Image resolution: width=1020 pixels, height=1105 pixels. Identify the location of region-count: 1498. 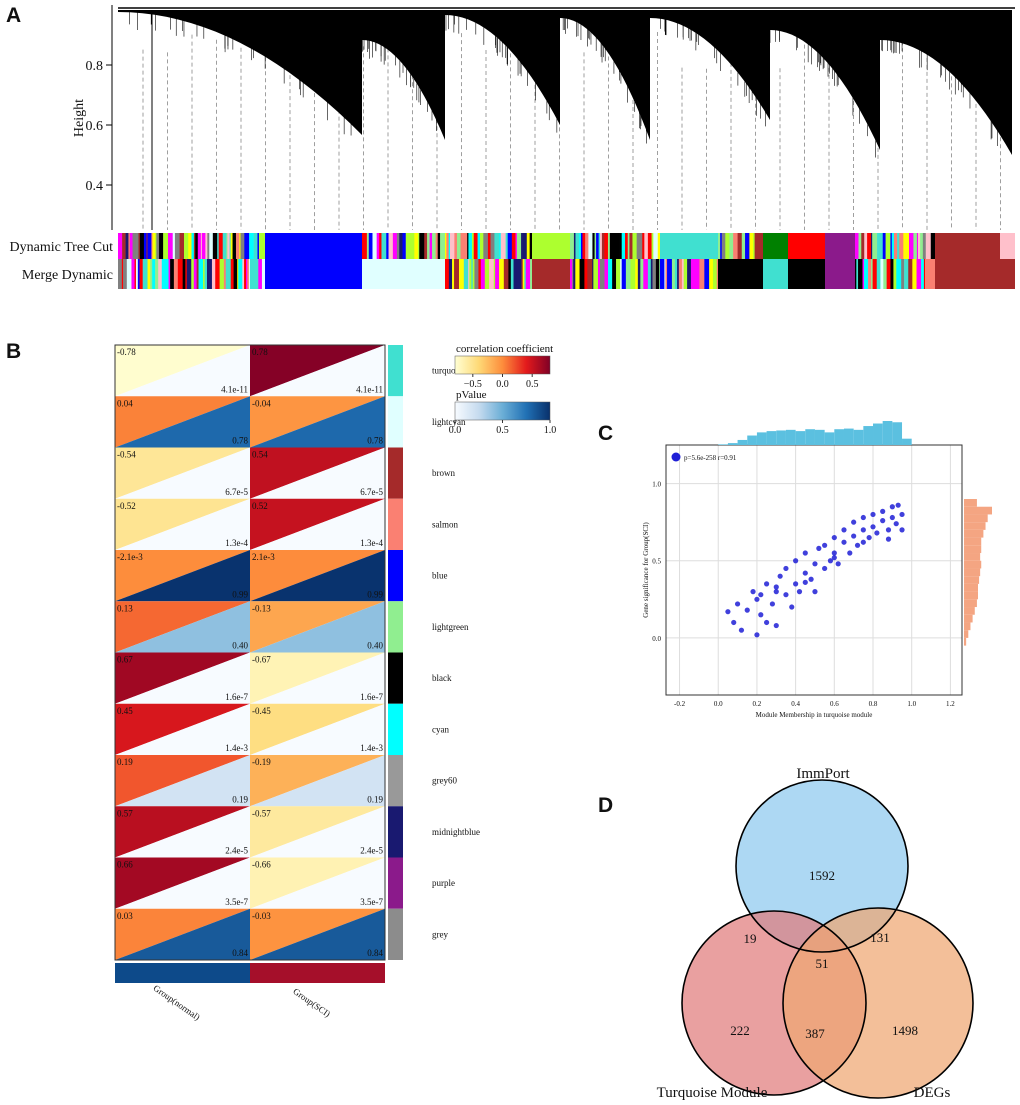
(905, 1030).